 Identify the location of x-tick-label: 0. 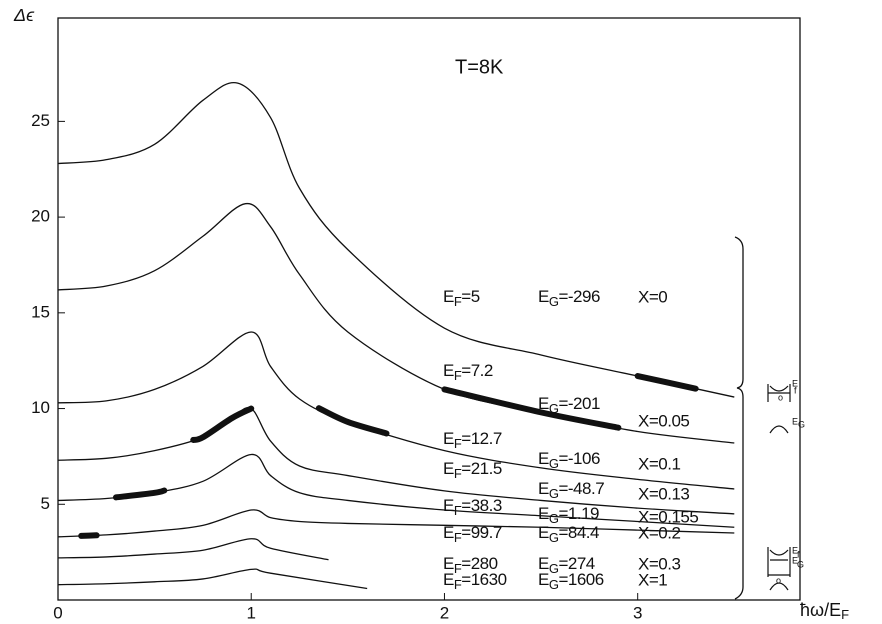
(57, 612).